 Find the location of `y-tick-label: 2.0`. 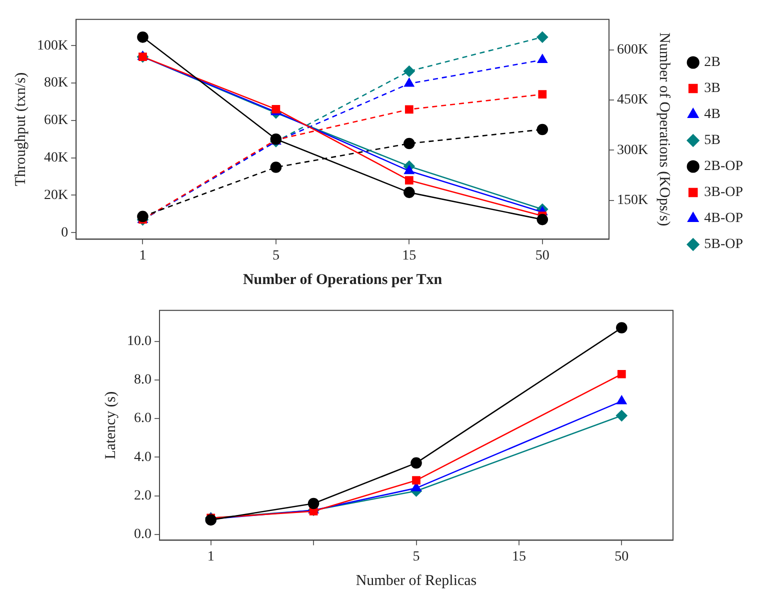

y-tick-label: 2.0 is located at coordinates (143, 496).